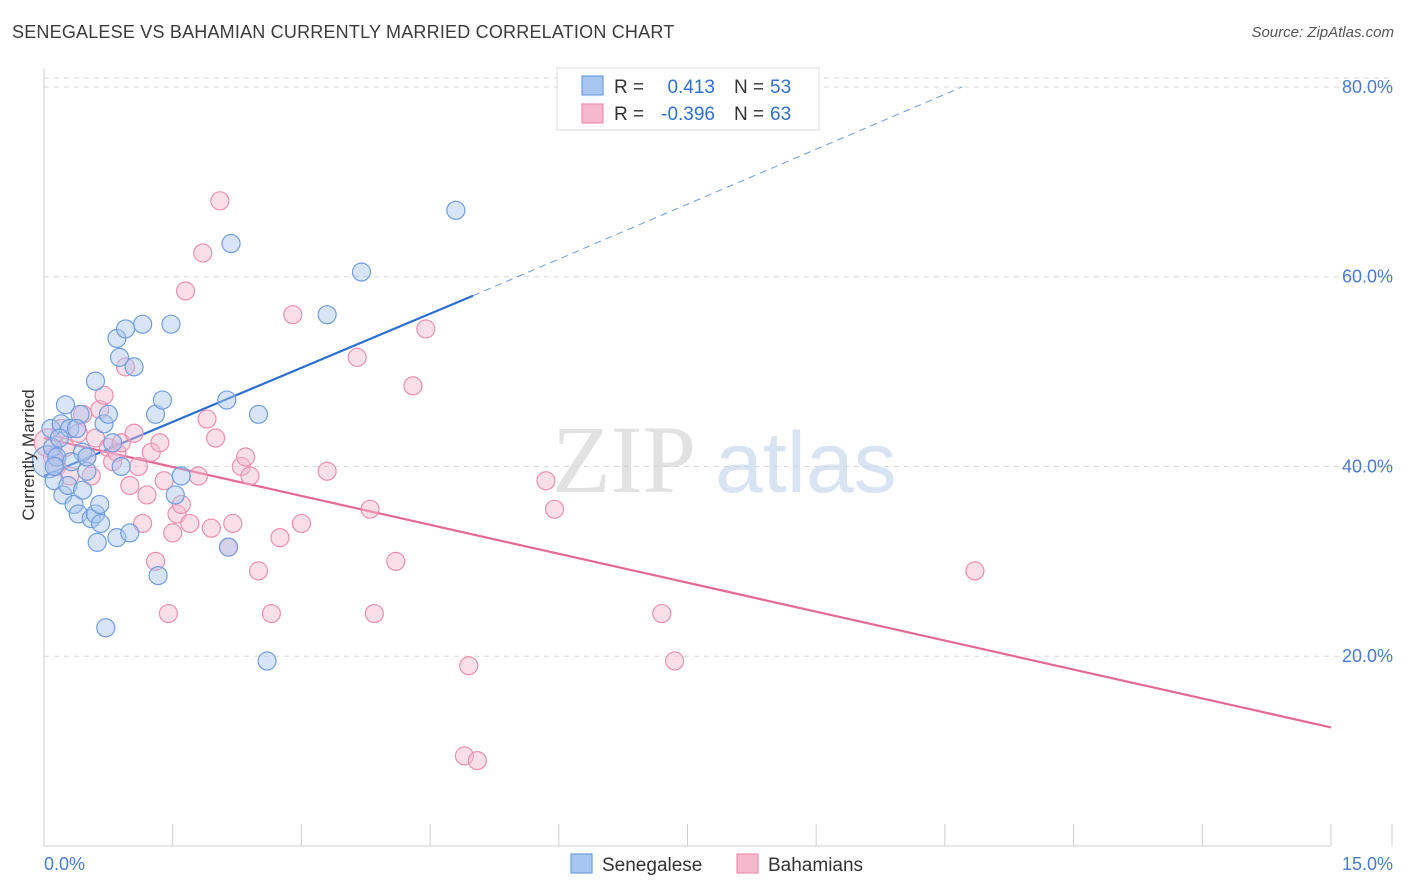 The width and height of the screenshot is (1406, 892). Describe the element at coordinates (1322, 32) in the screenshot. I see `source-label: Source: ZipAtlas.com` at that location.